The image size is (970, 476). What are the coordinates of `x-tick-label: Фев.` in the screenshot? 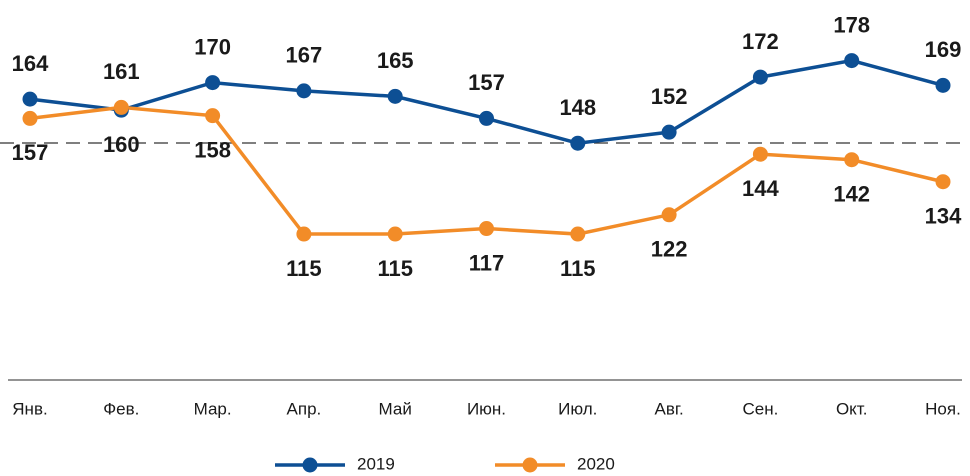 It's located at (121, 408).